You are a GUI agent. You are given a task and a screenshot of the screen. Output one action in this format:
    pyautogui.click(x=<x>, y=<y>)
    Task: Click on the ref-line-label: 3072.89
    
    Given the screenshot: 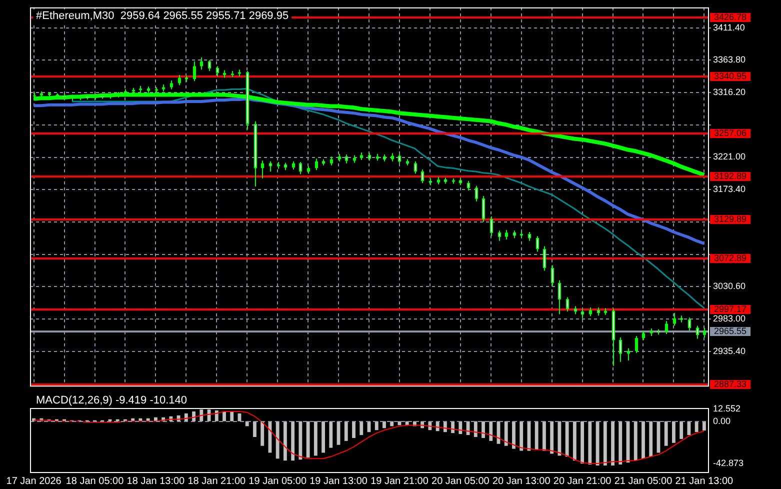 What is the action you would take?
    pyautogui.click(x=730, y=257)
    